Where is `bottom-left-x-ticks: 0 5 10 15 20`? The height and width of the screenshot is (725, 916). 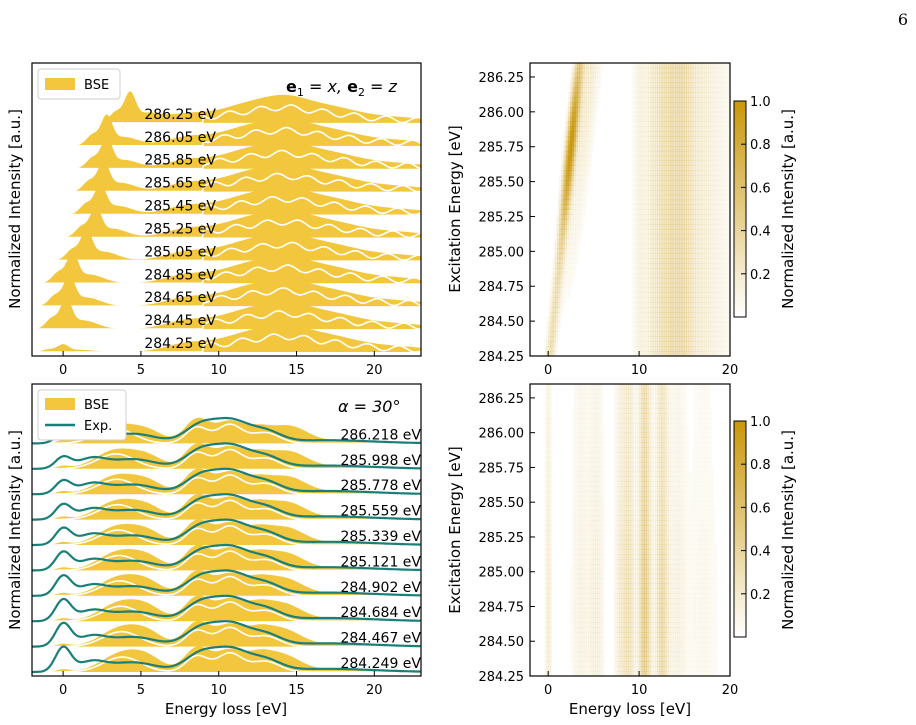 bottom-left-x-ticks: 0 5 10 15 20 is located at coordinates (221, 684).